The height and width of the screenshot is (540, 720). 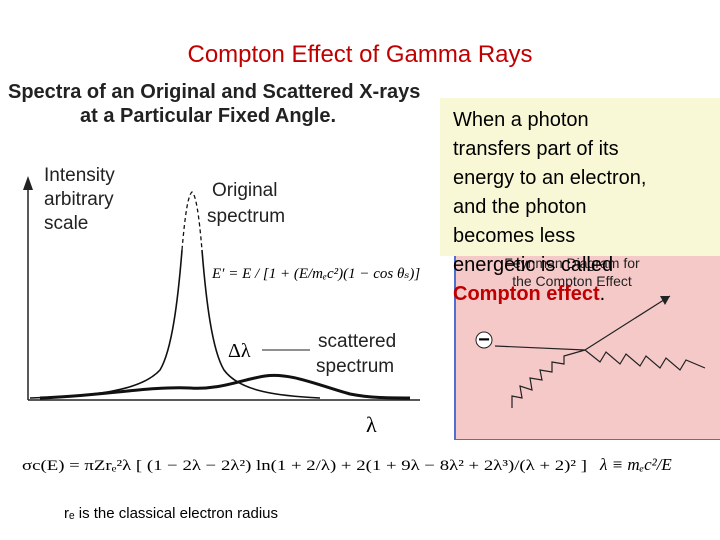 What do you see at coordinates (239, 351) in the screenshot?
I see `shift-label: Δλ` at bounding box center [239, 351].